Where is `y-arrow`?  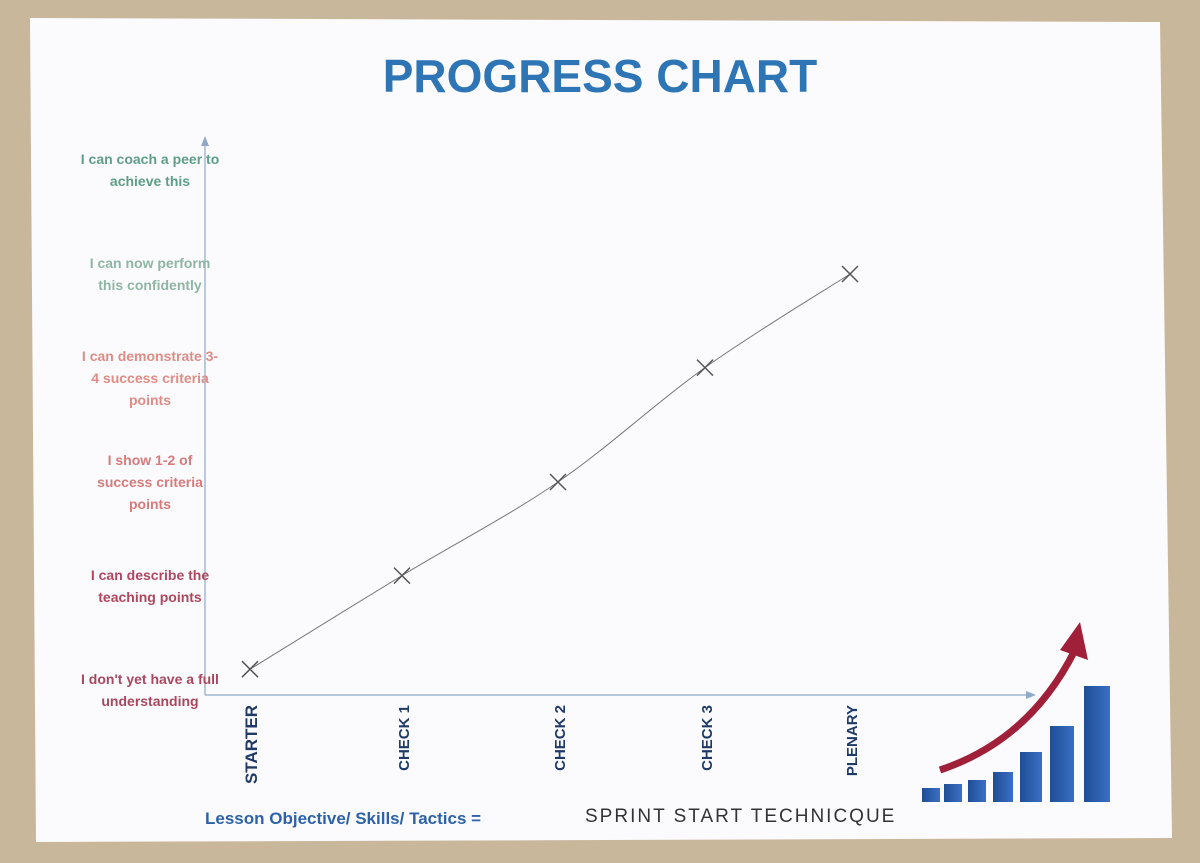 y-arrow is located at coordinates (205, 141).